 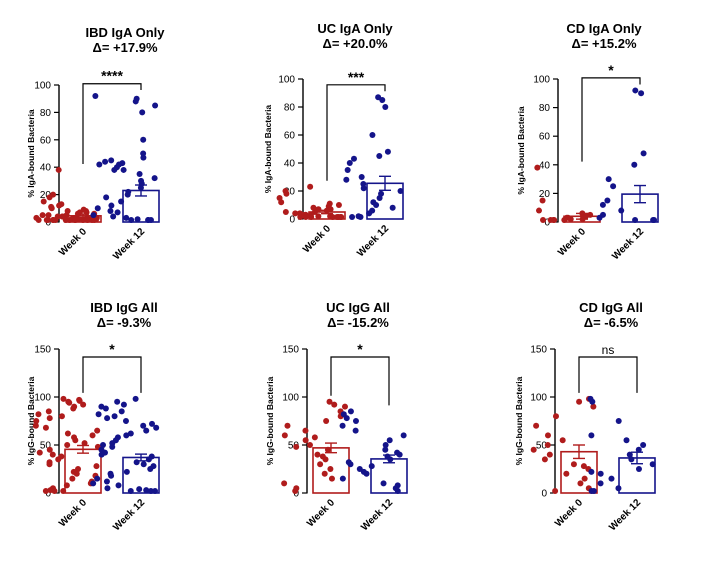 I want to click on significance-label: ns, so click(x=608, y=350).